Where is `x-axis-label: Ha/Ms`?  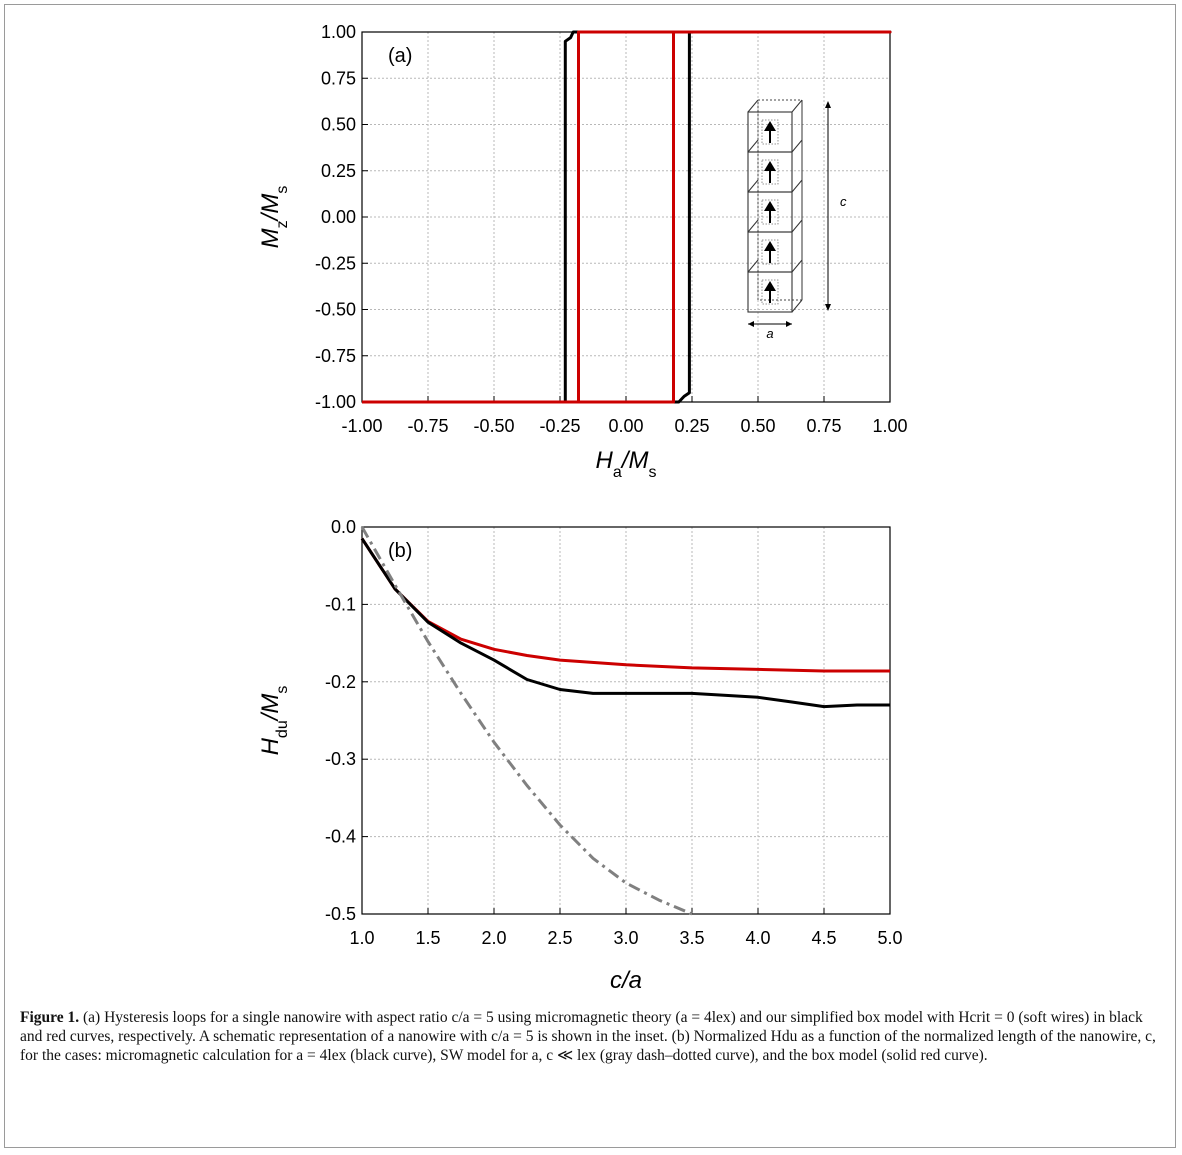 x-axis-label: Ha/Ms is located at coordinates (626, 464).